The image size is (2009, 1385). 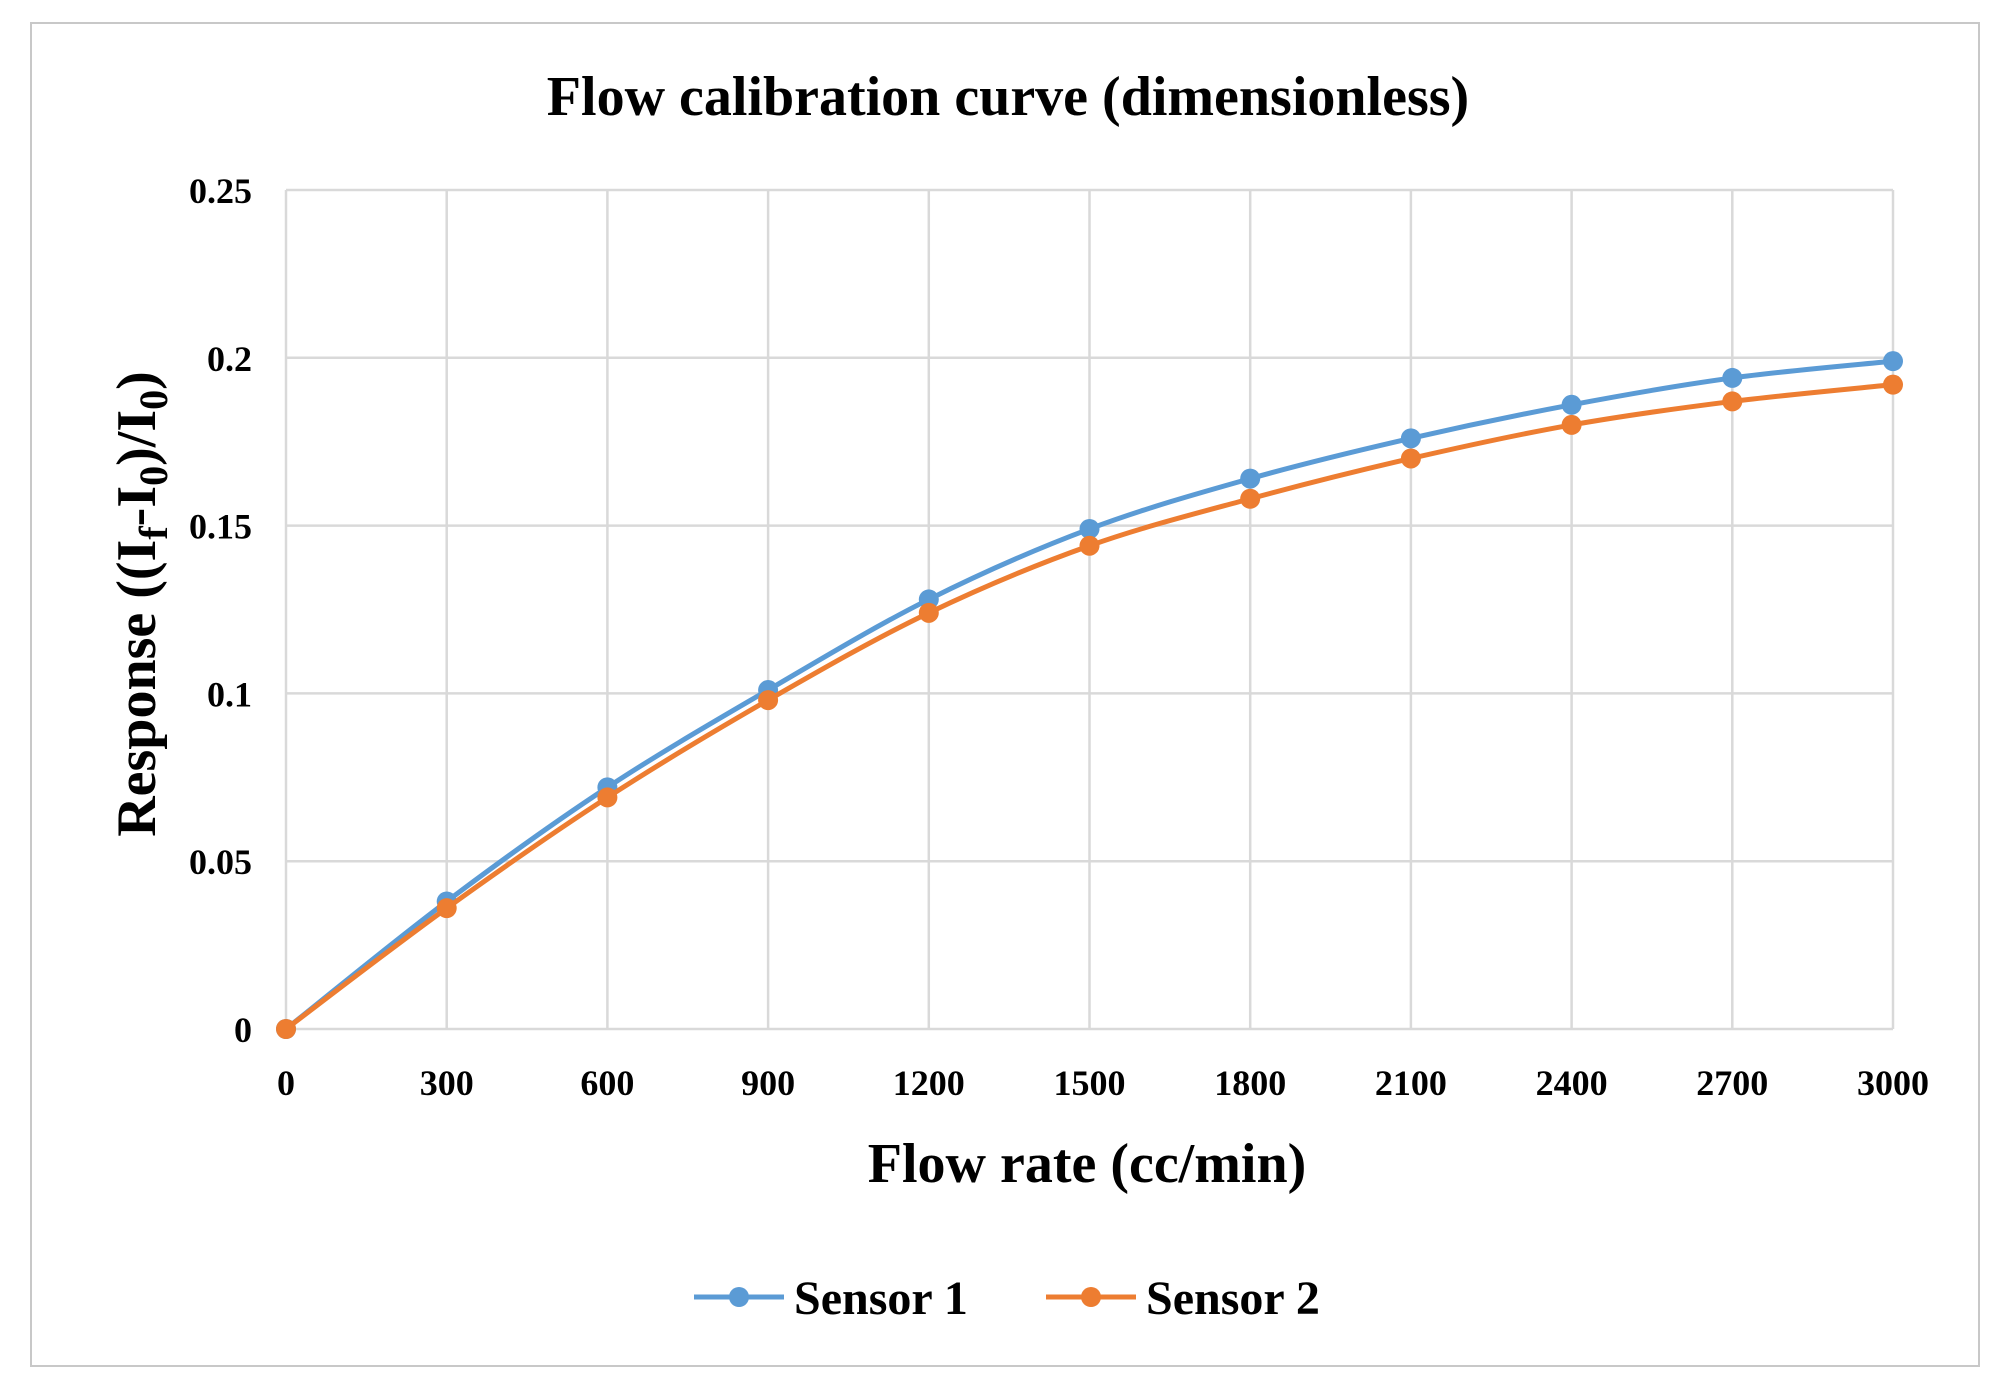 What do you see at coordinates (153, 476) in the screenshot?
I see `y-label-sub-0a: 0` at bounding box center [153, 476].